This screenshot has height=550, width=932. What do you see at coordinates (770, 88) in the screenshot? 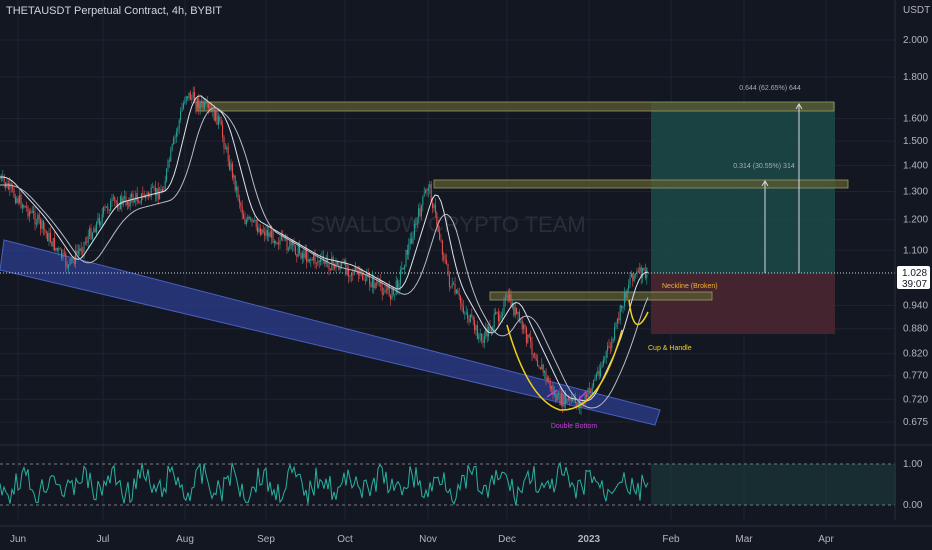
I see `target2-label: 0.644 (62.65%) 644` at bounding box center [770, 88].